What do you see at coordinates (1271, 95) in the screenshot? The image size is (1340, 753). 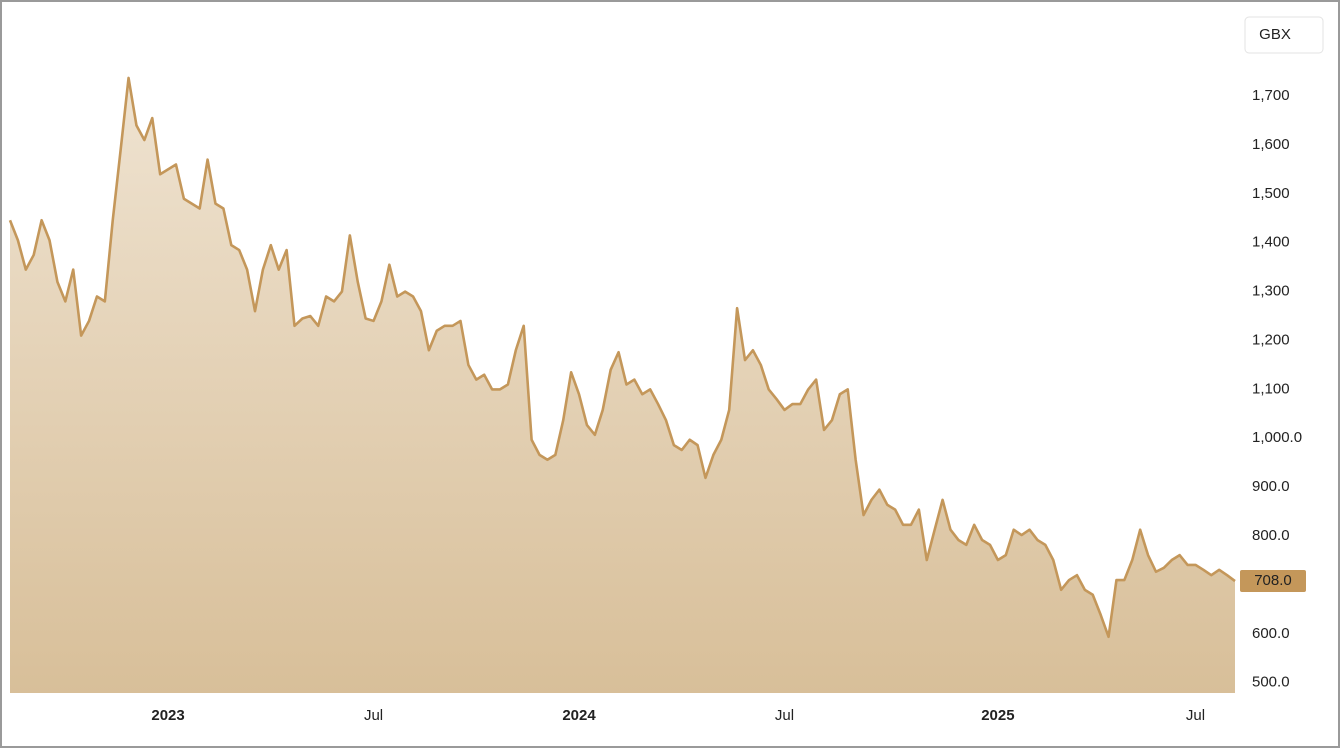 I see `y-tick-label: 1,700` at bounding box center [1271, 95].